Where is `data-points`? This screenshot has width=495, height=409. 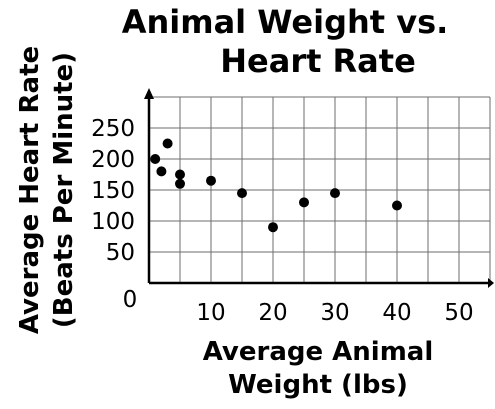
data-points is located at coordinates (276, 185).